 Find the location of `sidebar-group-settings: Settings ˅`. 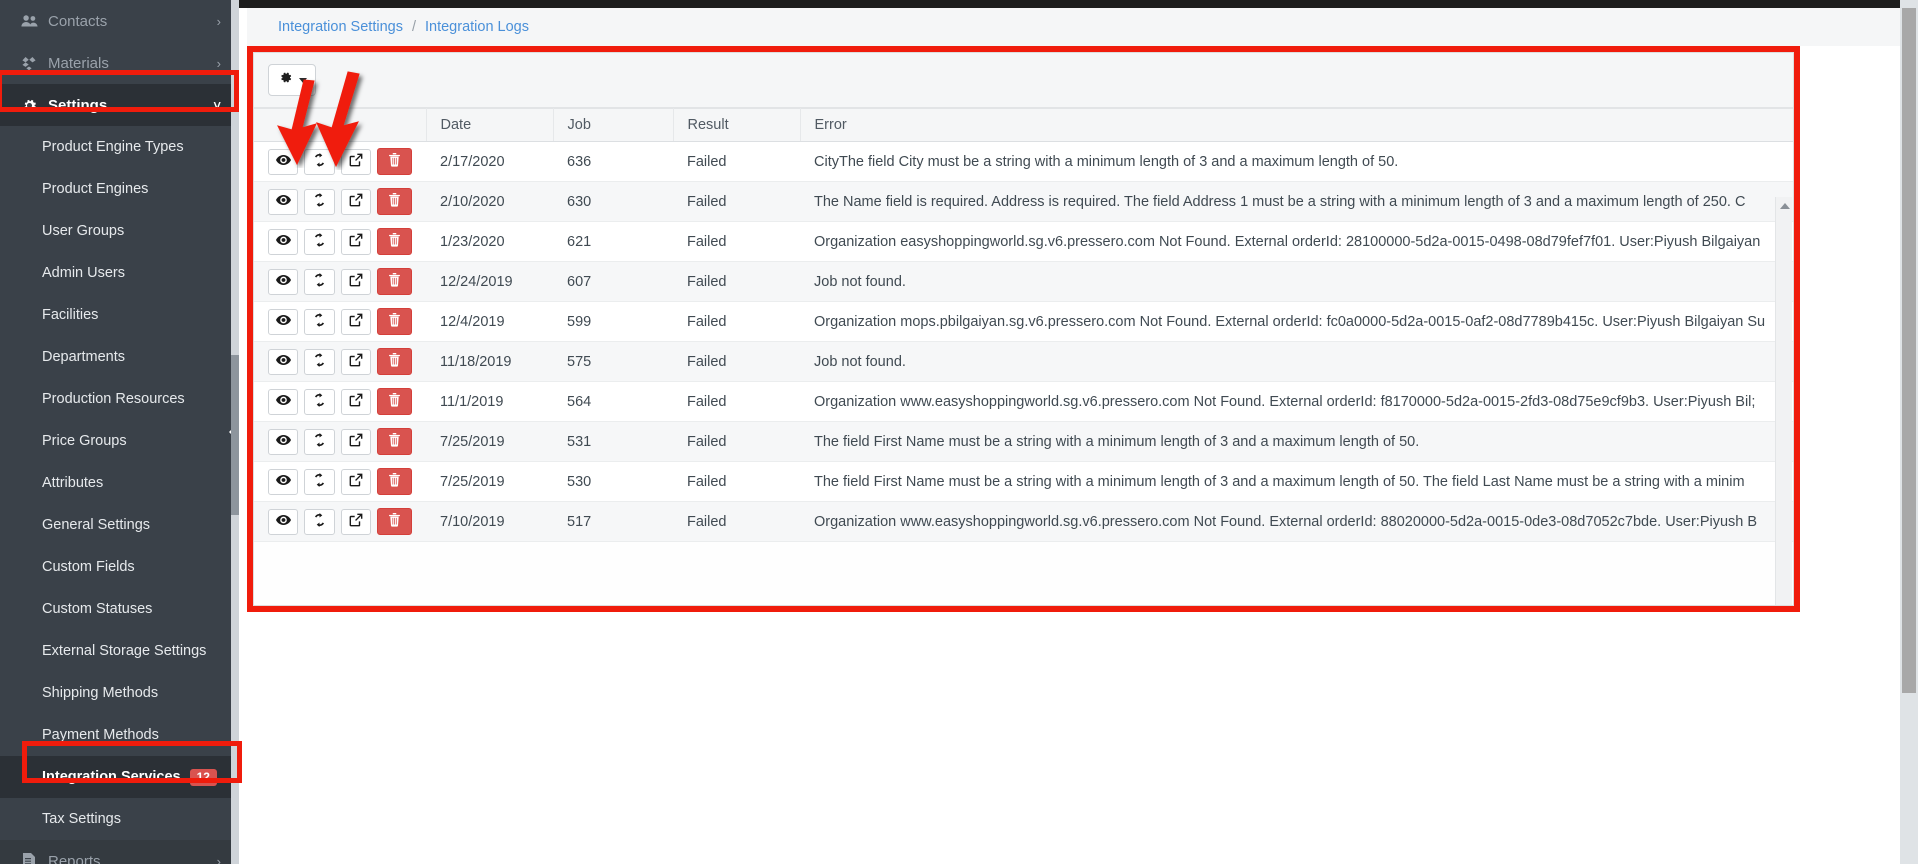

sidebar-group-settings: Settings ˅ is located at coordinates (119, 105).